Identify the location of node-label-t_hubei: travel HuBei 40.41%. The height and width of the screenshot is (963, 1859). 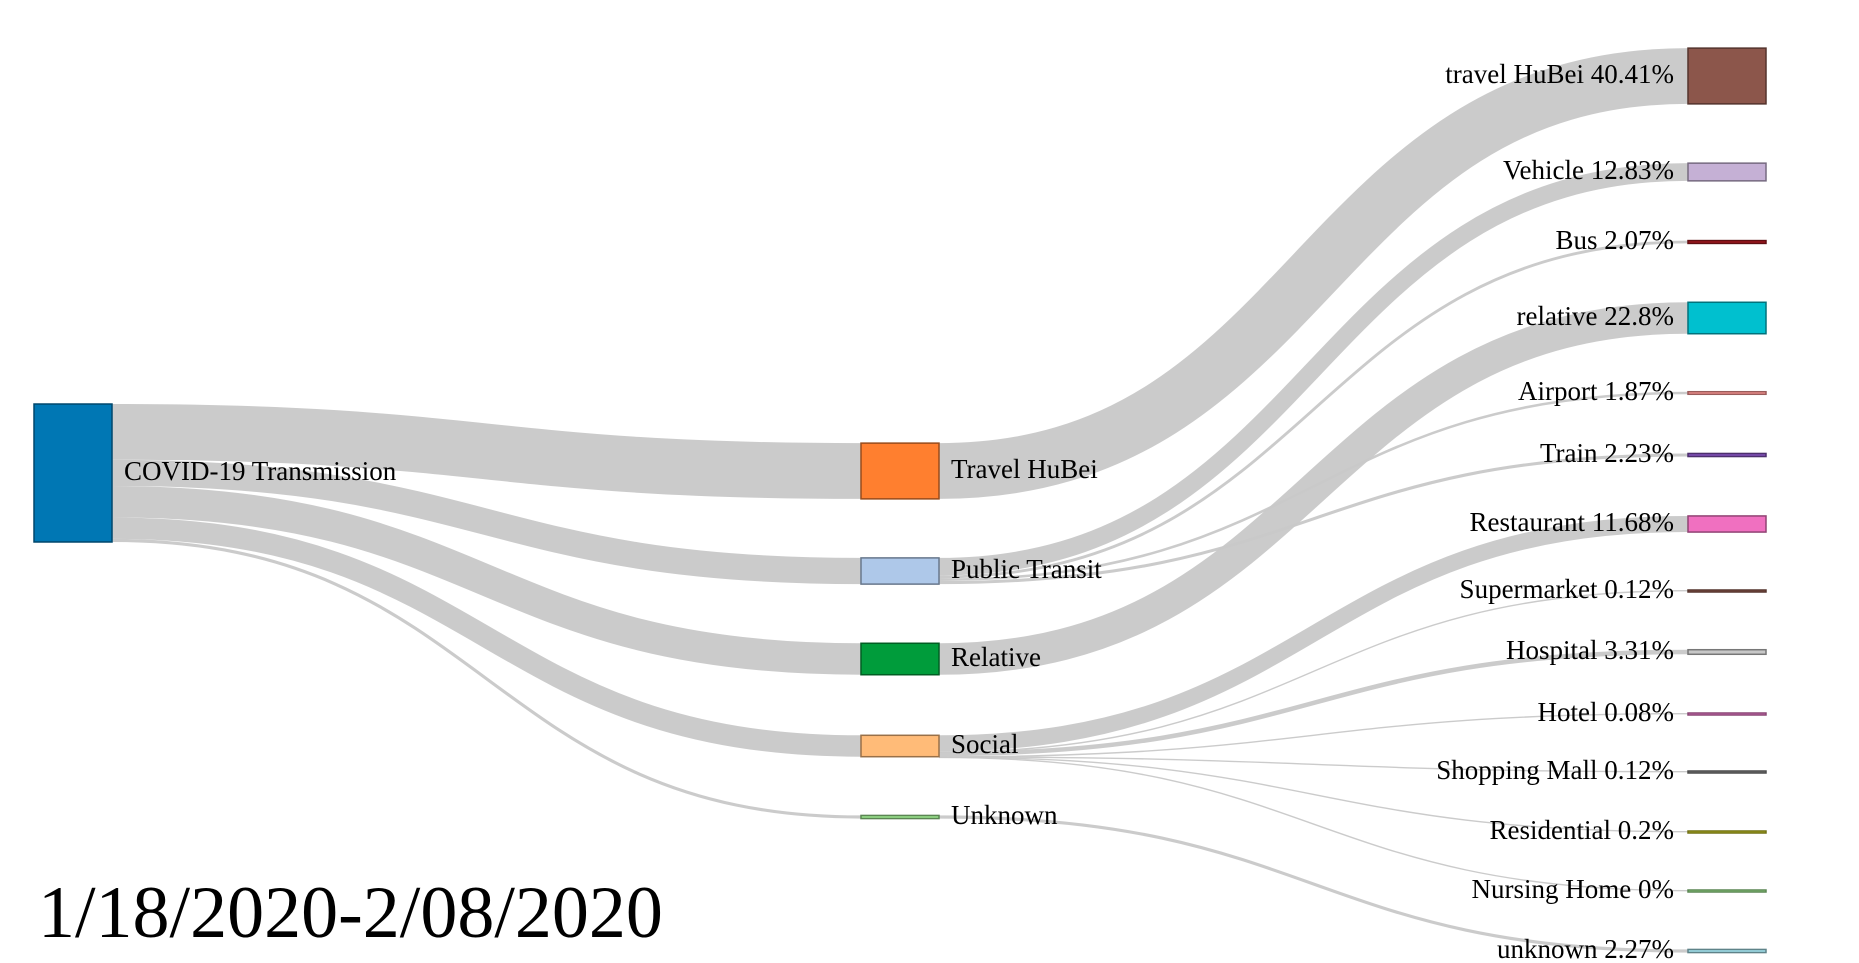
(1559, 74).